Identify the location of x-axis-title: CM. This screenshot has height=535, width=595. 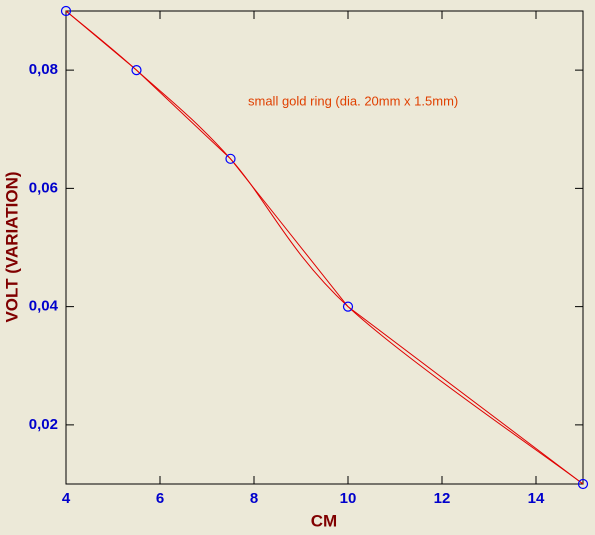
(324, 520).